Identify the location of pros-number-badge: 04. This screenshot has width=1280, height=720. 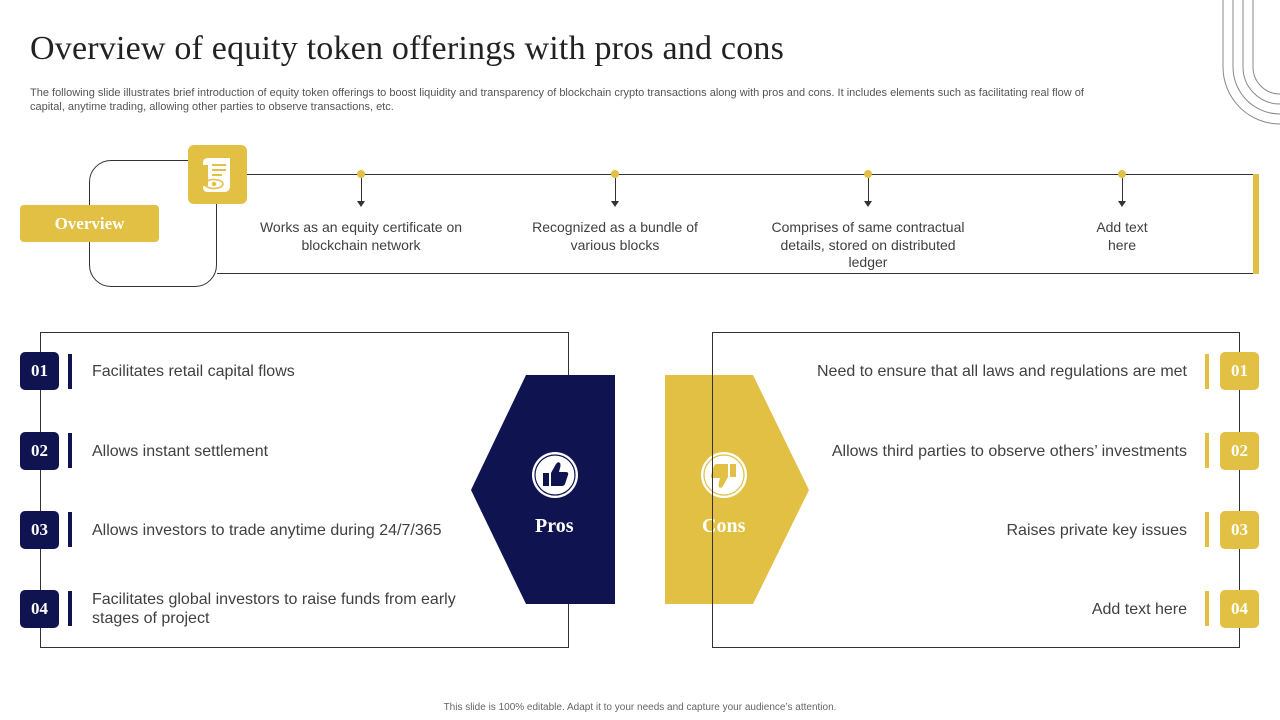
(39, 609).